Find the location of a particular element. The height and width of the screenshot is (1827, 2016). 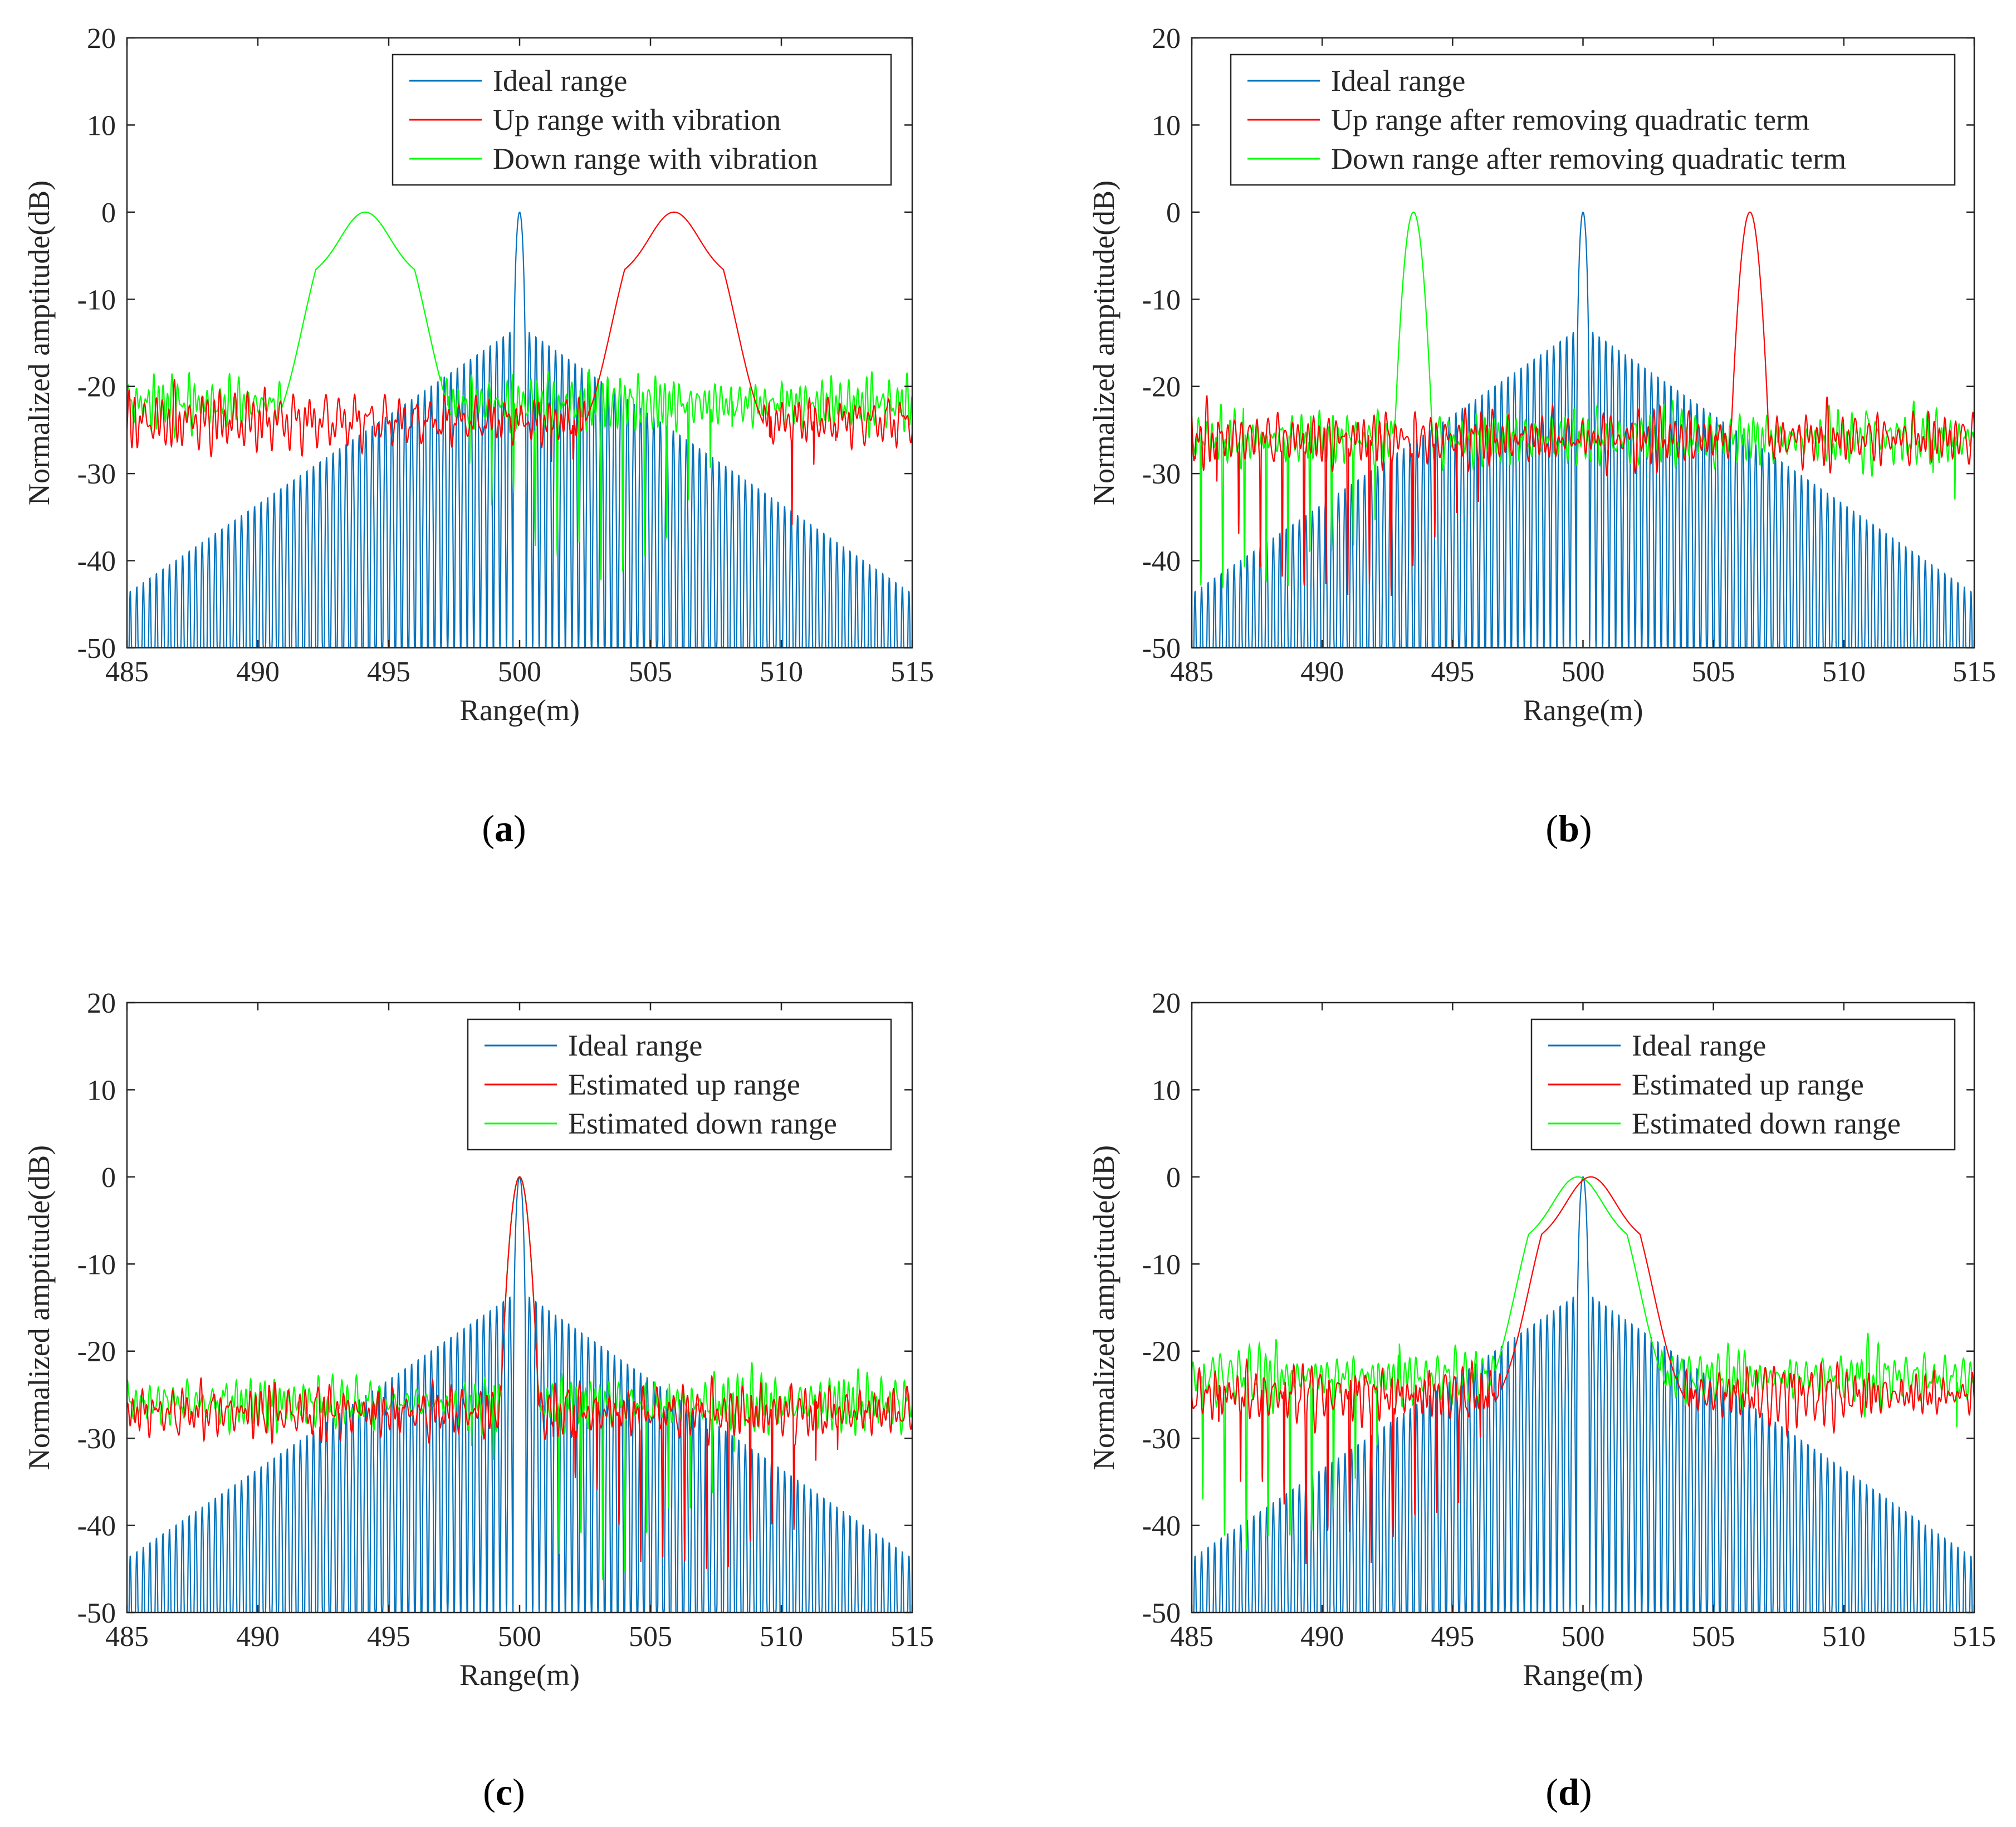

panel-caption: (b) is located at coordinates (1569, 828).